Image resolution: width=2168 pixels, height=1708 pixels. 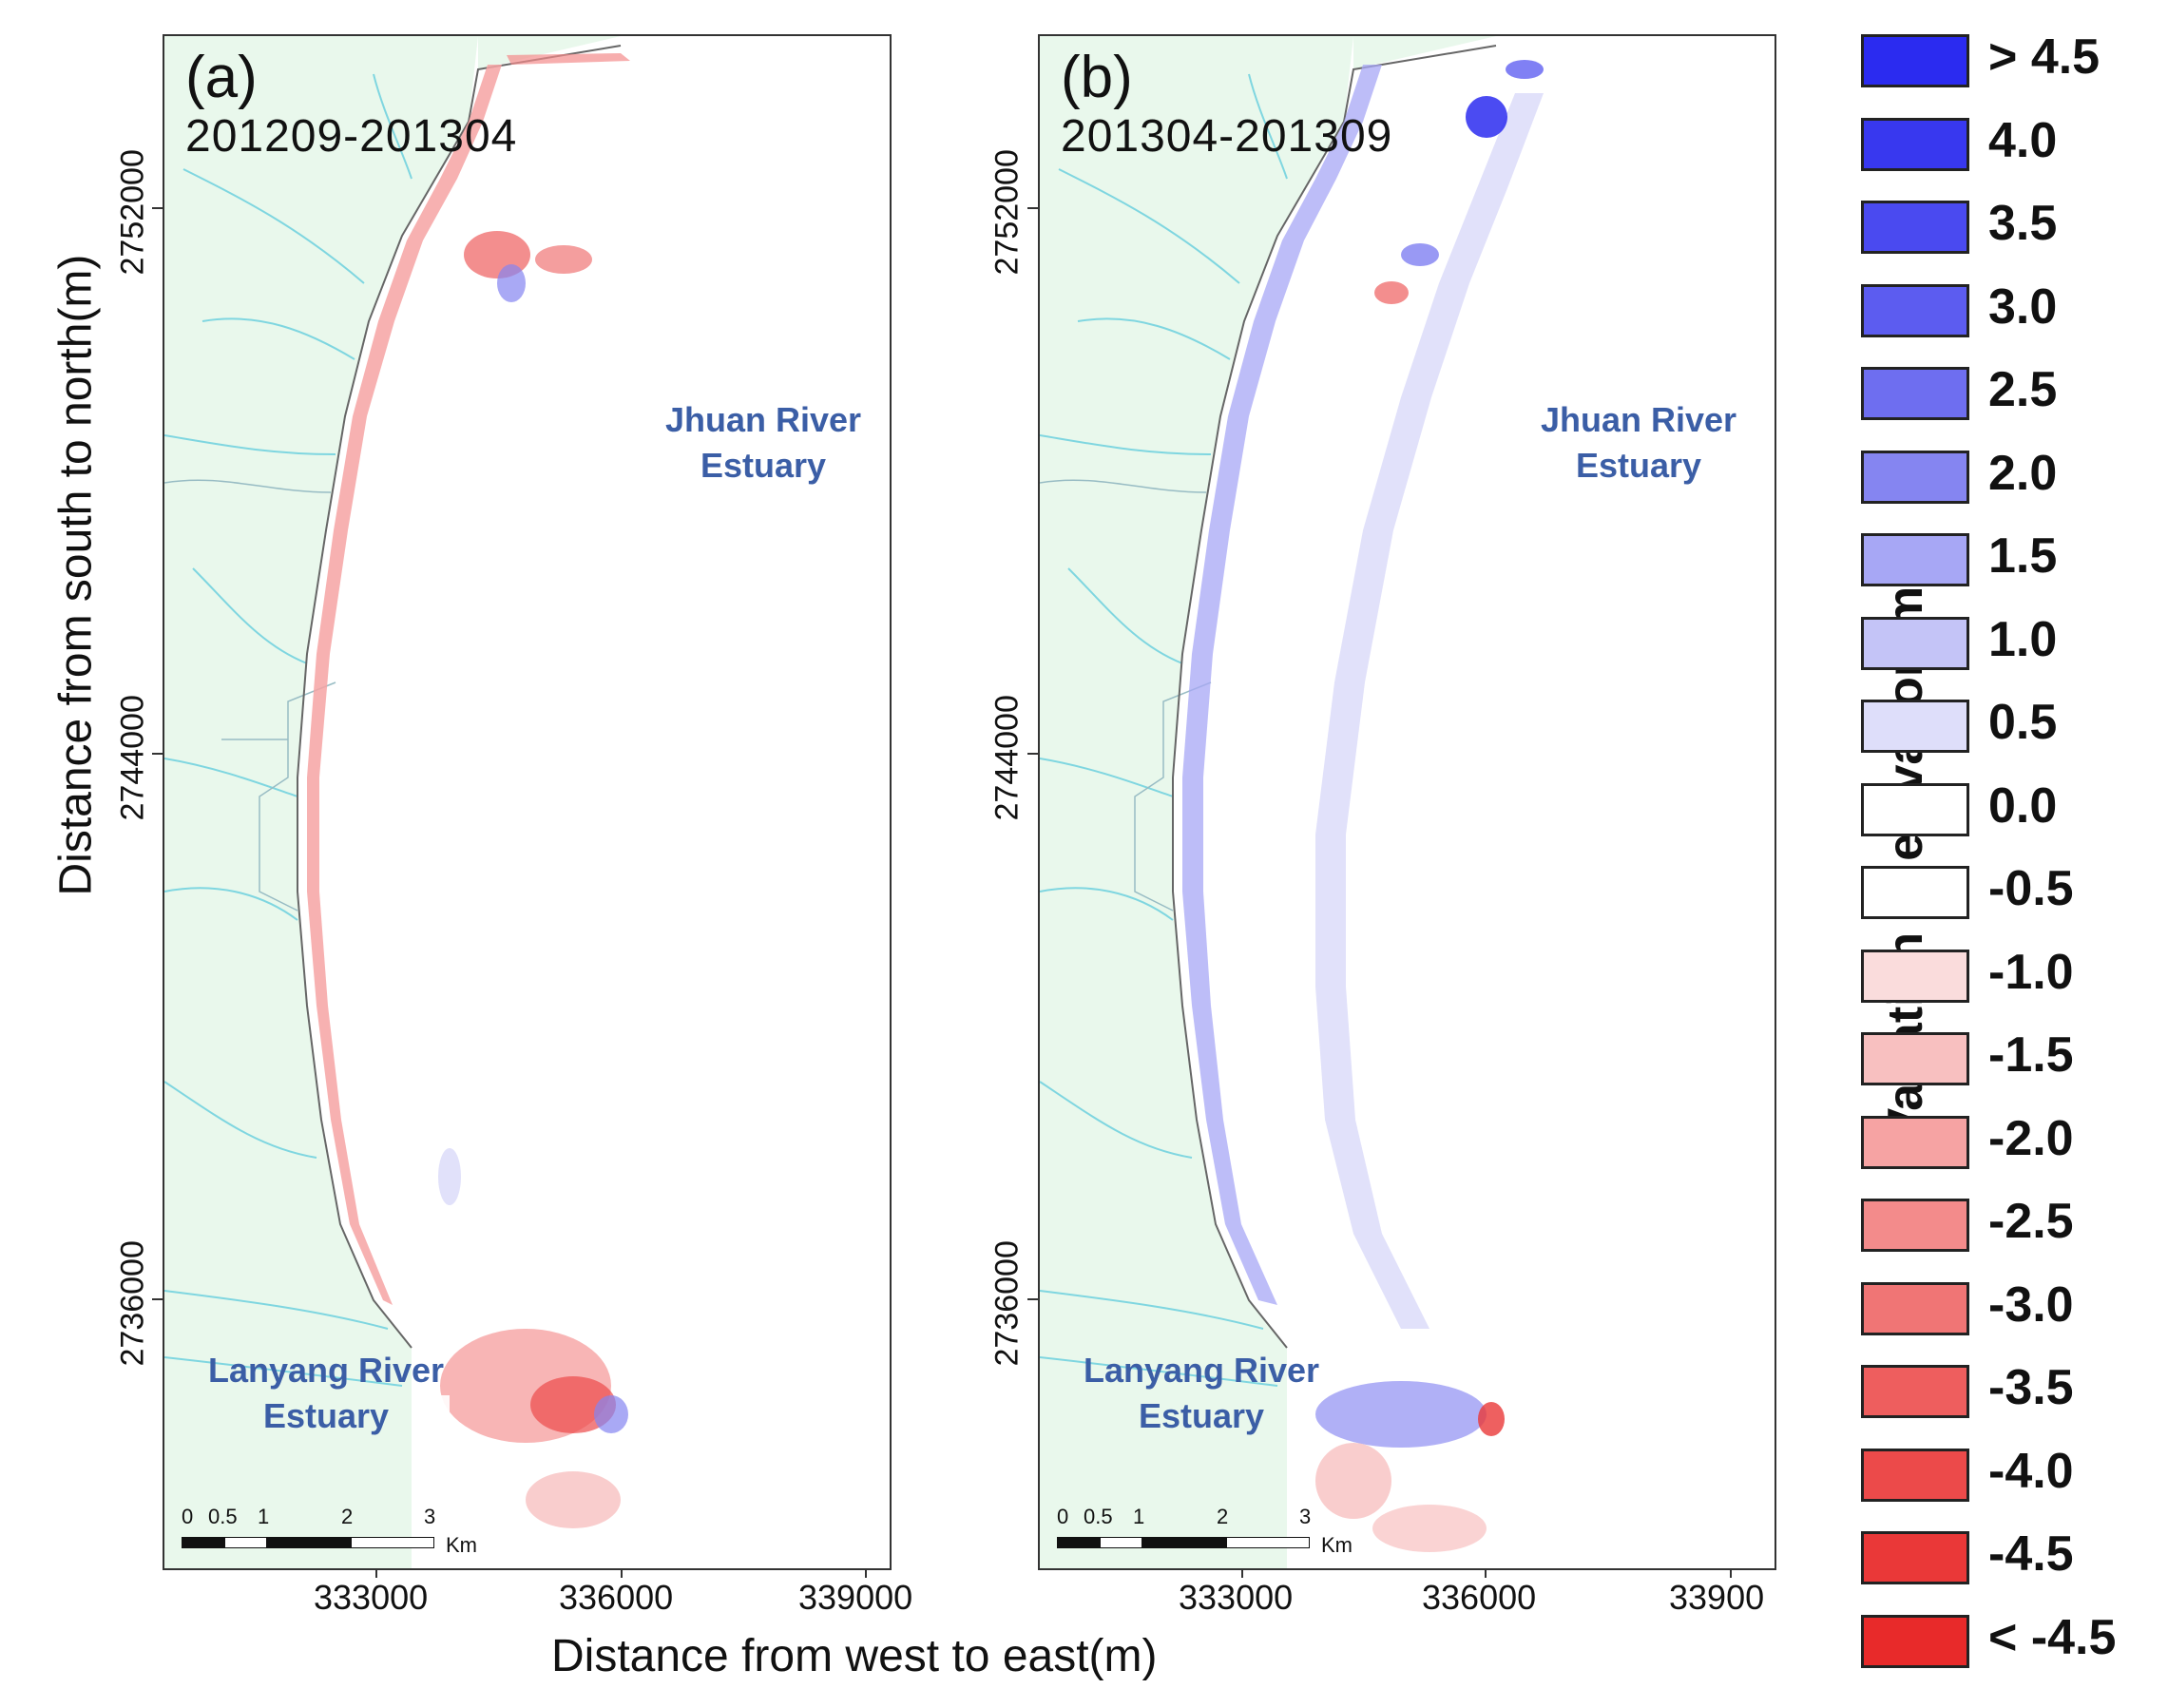 I want to click on legend-label: 2.5, so click(x=2023, y=389).